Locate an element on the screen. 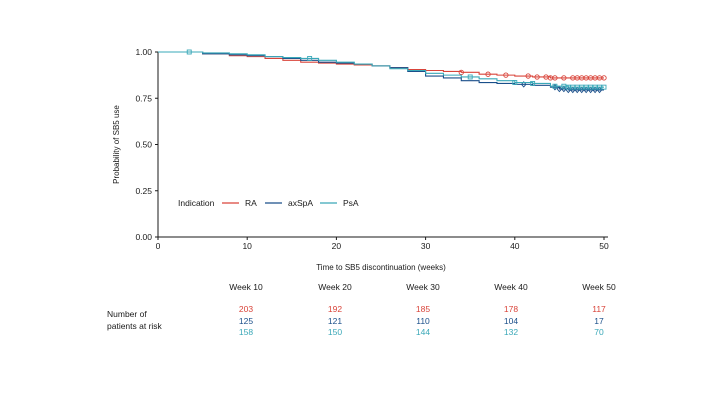 The height and width of the screenshot is (405, 720). series-line-psa is located at coordinates (381, 69).